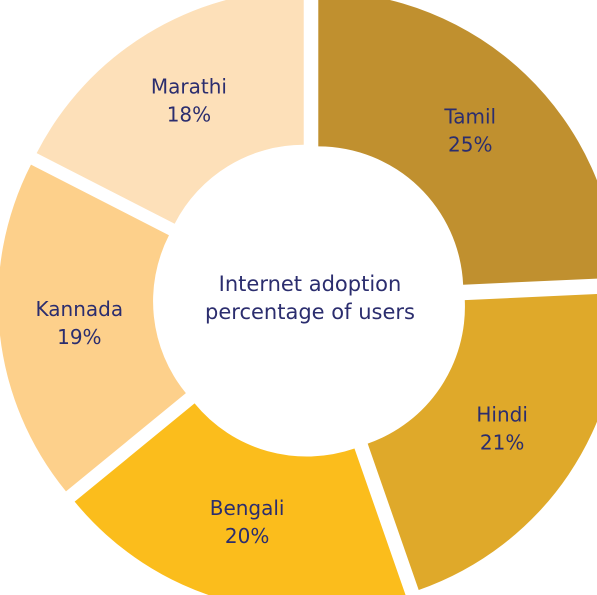 Image resolution: width=597 pixels, height=595 pixels. What do you see at coordinates (470, 145) in the screenshot?
I see `slice-value-label: 25%` at bounding box center [470, 145].